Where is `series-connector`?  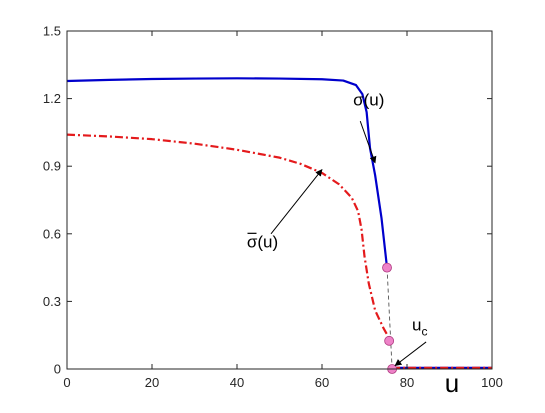 series-connector is located at coordinates (389, 318).